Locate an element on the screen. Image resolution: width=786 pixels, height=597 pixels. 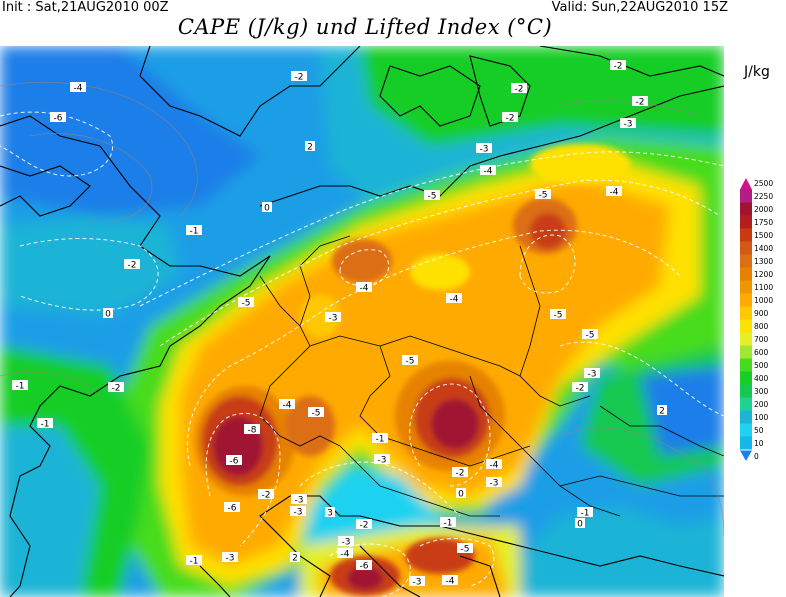
colorbar-tick-label: 700 is located at coordinates (761, 339).